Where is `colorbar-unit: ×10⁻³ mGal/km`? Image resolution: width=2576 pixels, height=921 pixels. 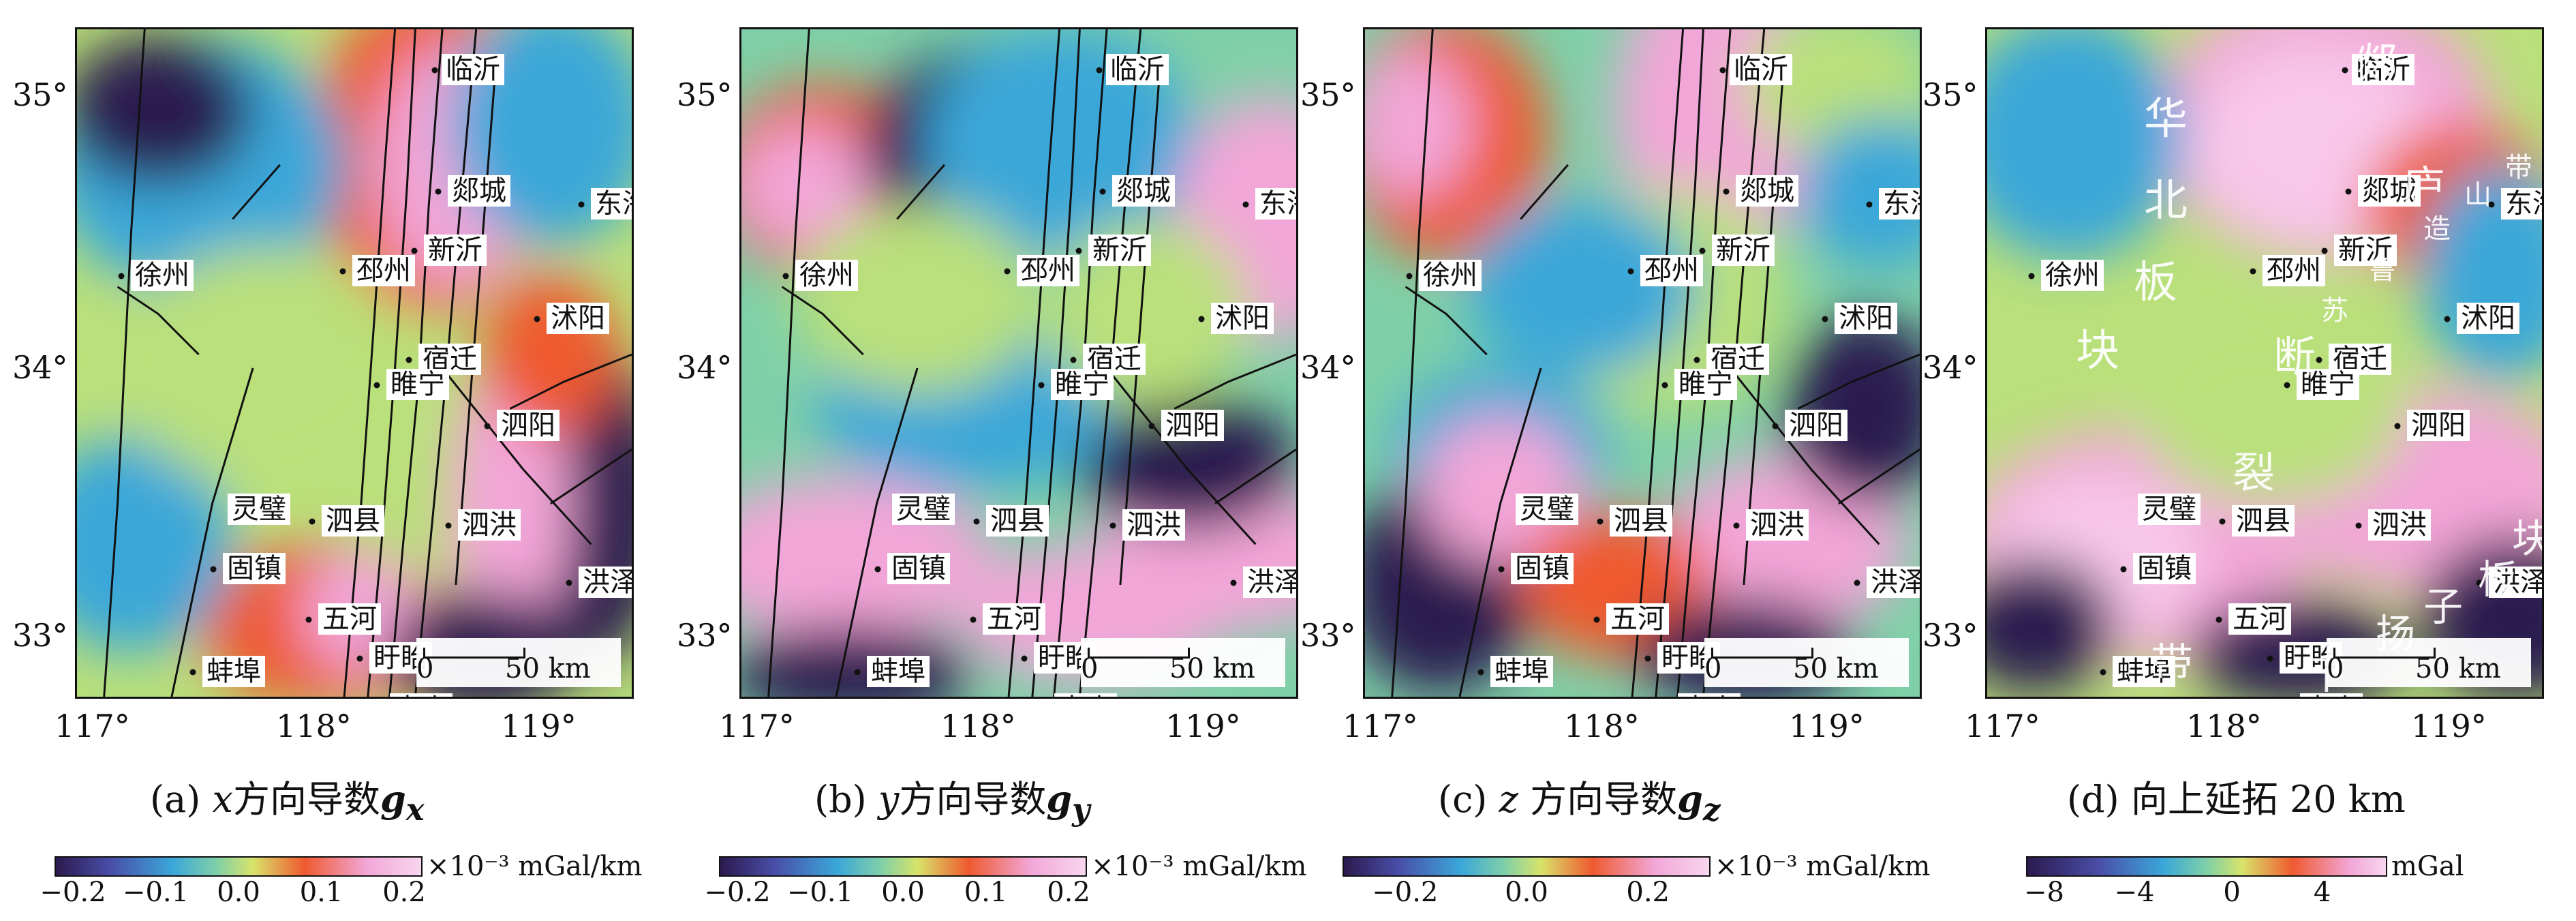
colorbar-unit: ×10⁻³ mGal/km is located at coordinates (1199, 866).